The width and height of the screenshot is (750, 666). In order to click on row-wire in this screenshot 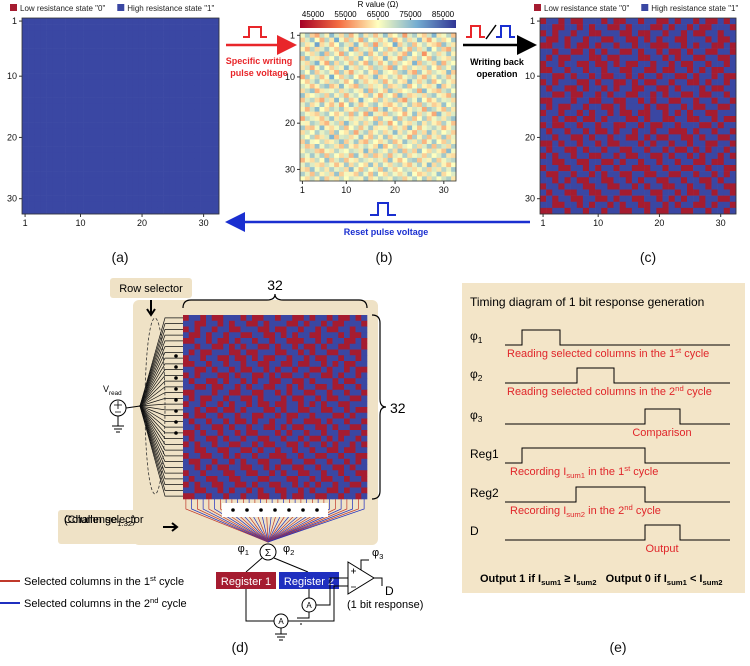, I will do `click(161, 391)`.